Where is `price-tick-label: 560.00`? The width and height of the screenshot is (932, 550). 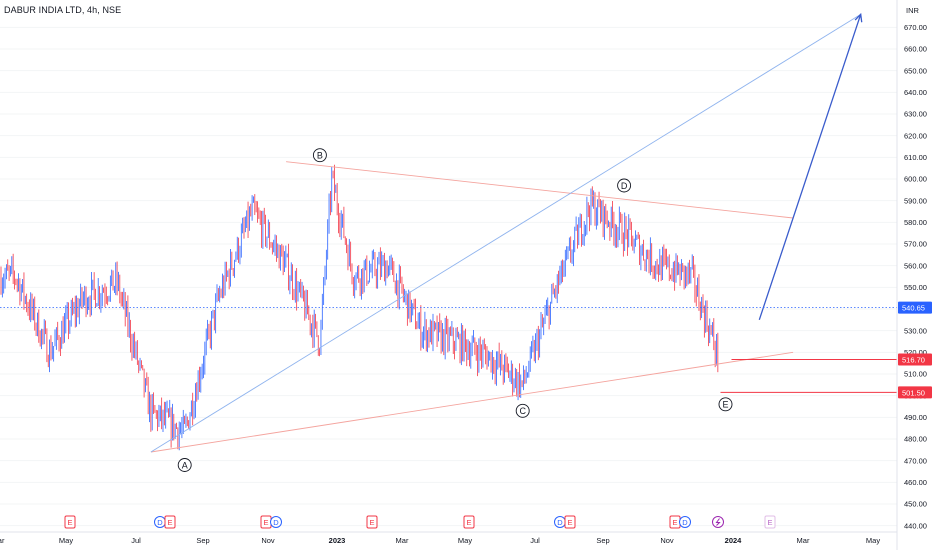
price-tick-label: 560.00 is located at coordinates (915, 265).